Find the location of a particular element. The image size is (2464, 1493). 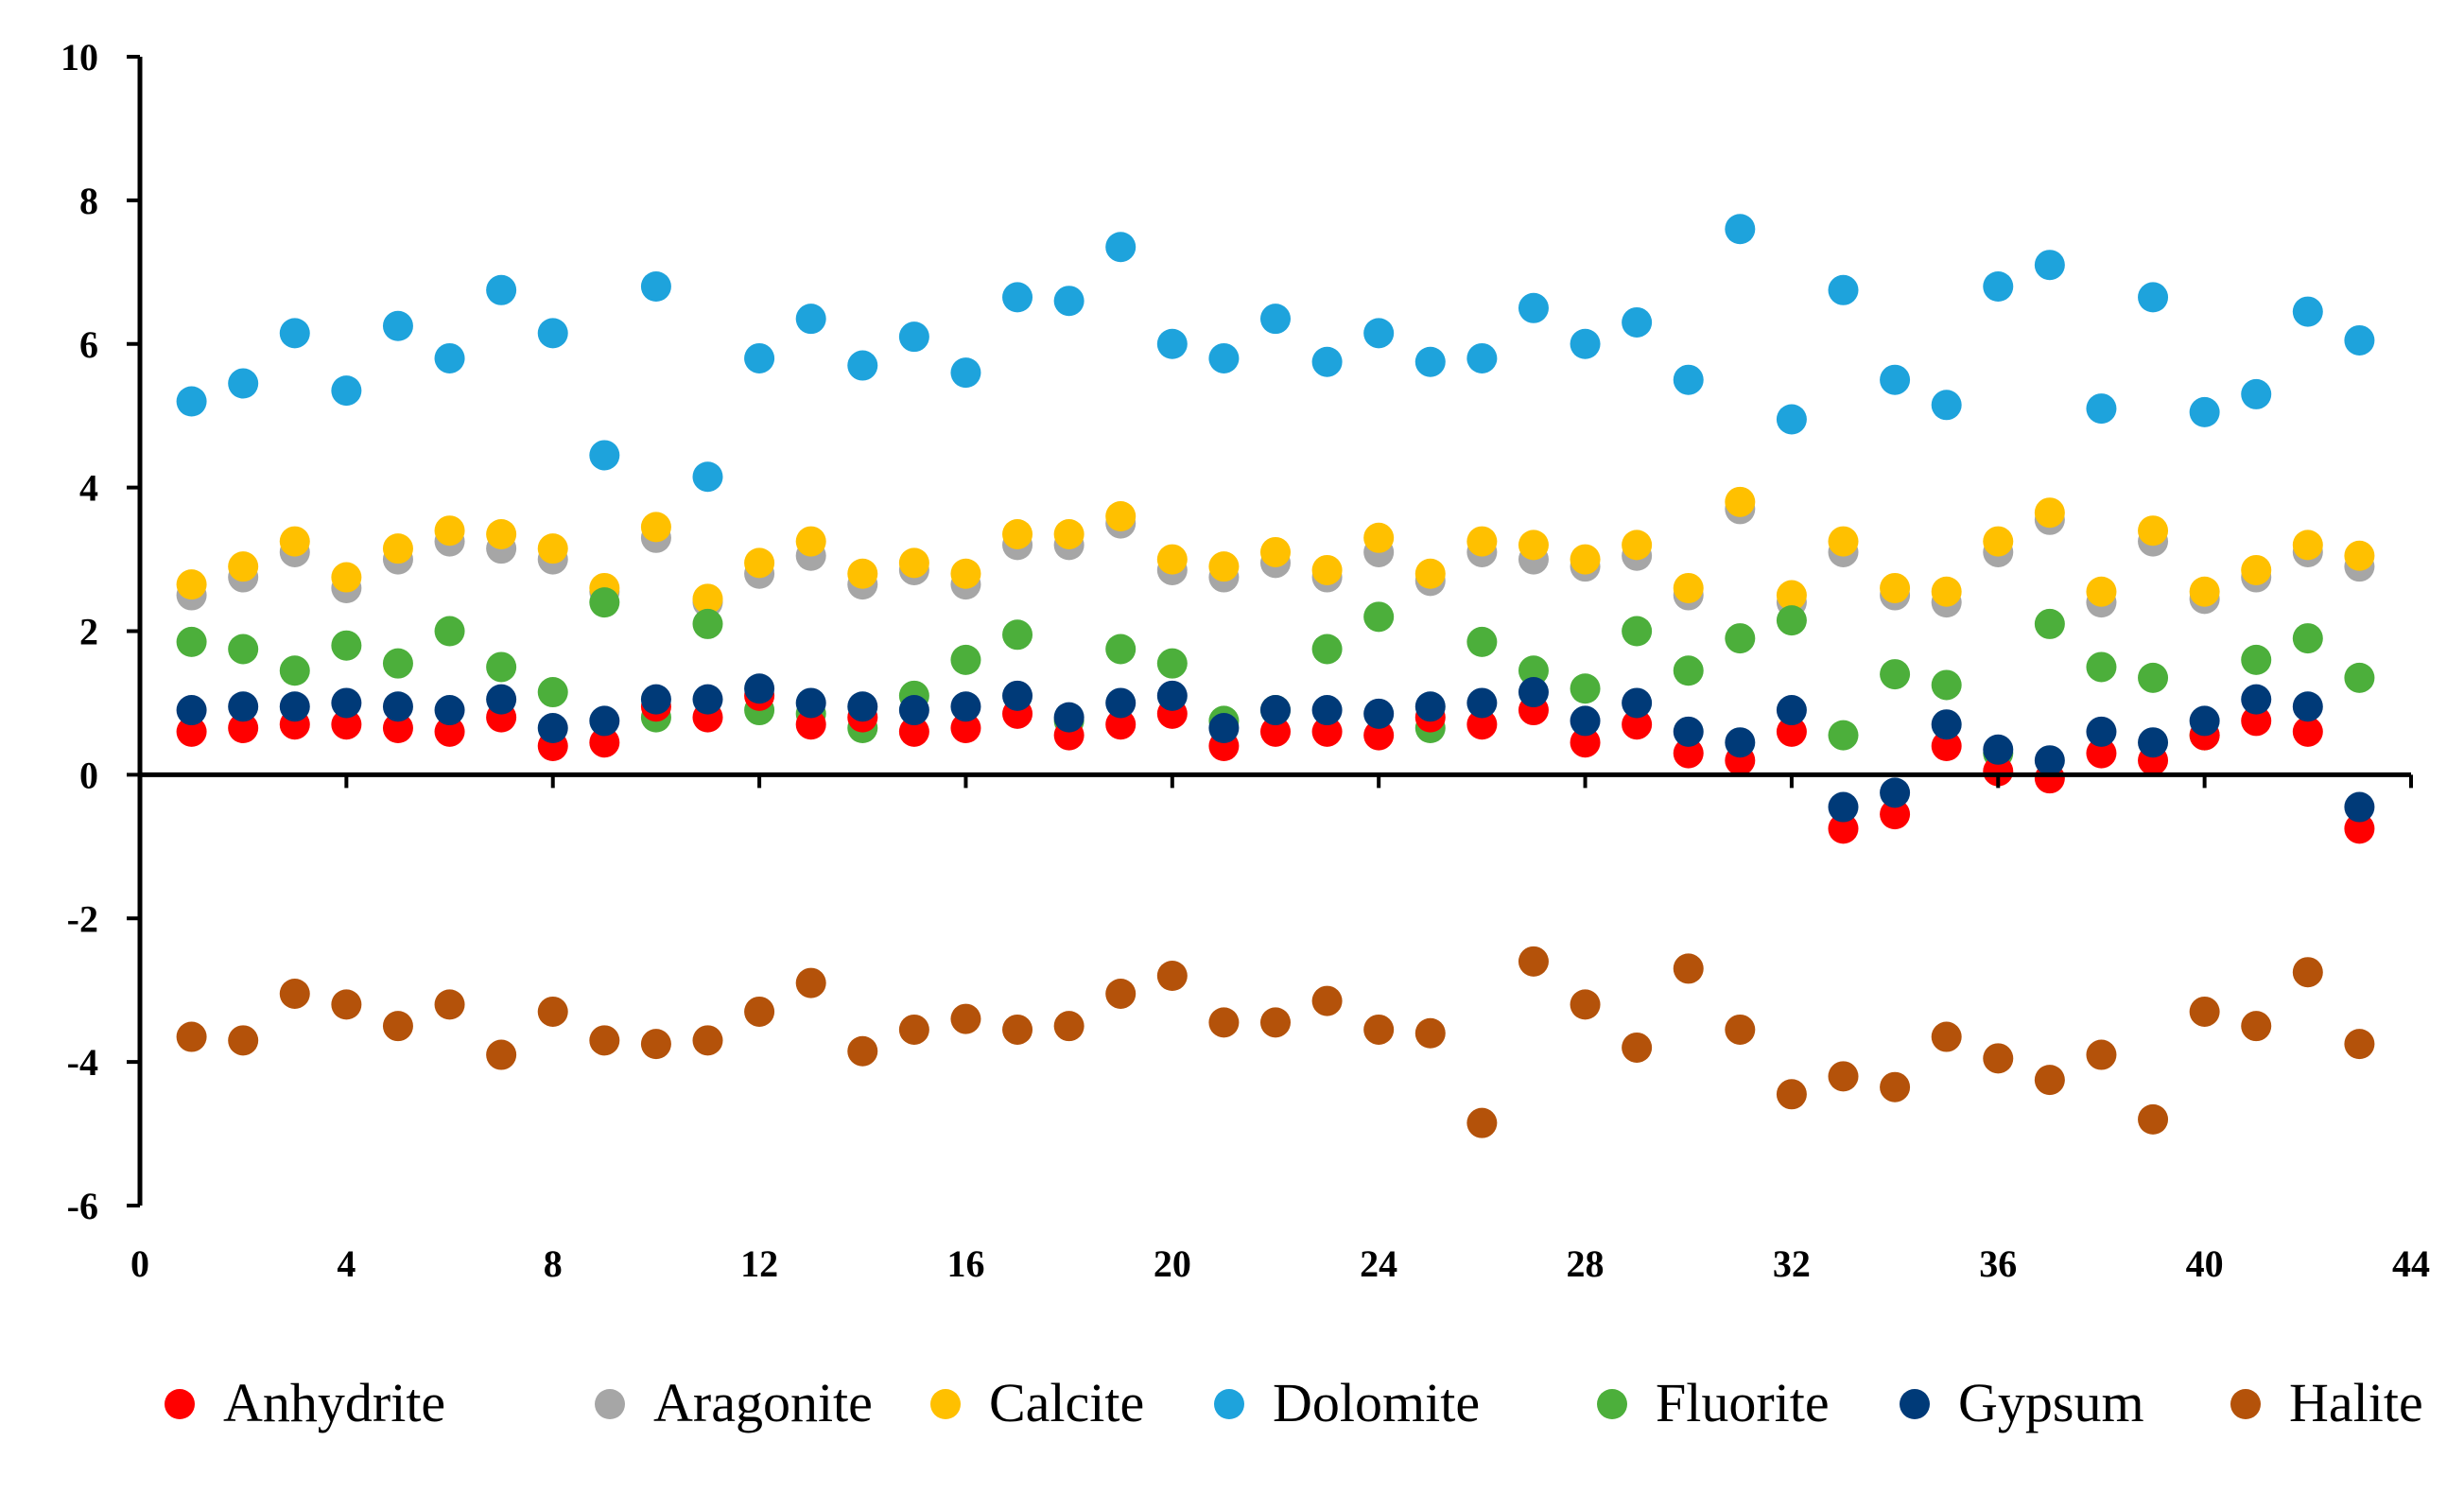

y-tick-label: 10 is located at coordinates (79, 57).